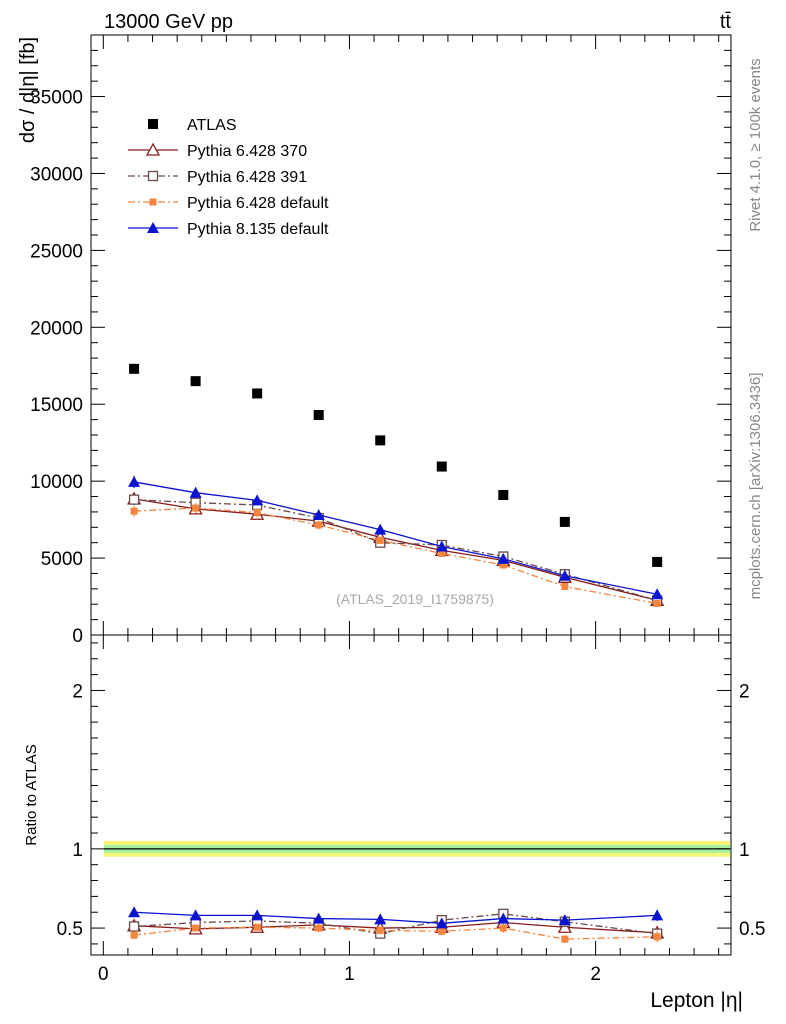  Describe the element at coordinates (247, 177) in the screenshot. I see `legend-label: Pythia 6.428 391` at that location.